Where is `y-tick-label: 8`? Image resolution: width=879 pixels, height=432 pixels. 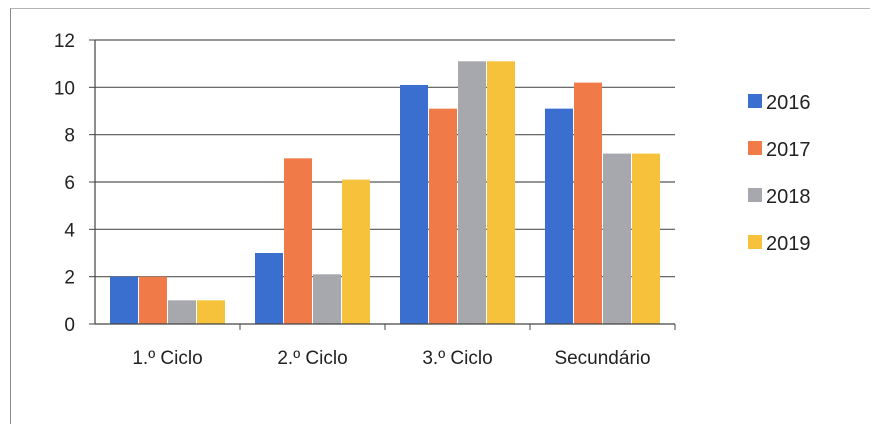 y-tick-label: 8 is located at coordinates (69, 136).